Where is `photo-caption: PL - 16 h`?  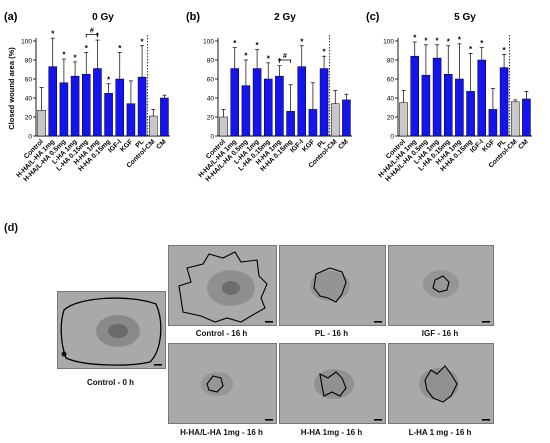 photo-caption: PL - 16 h is located at coordinates (331, 333).